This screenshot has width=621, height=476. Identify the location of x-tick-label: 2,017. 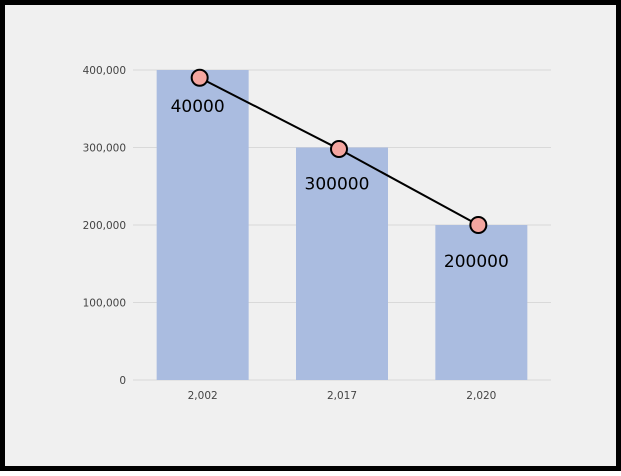
(342, 396).